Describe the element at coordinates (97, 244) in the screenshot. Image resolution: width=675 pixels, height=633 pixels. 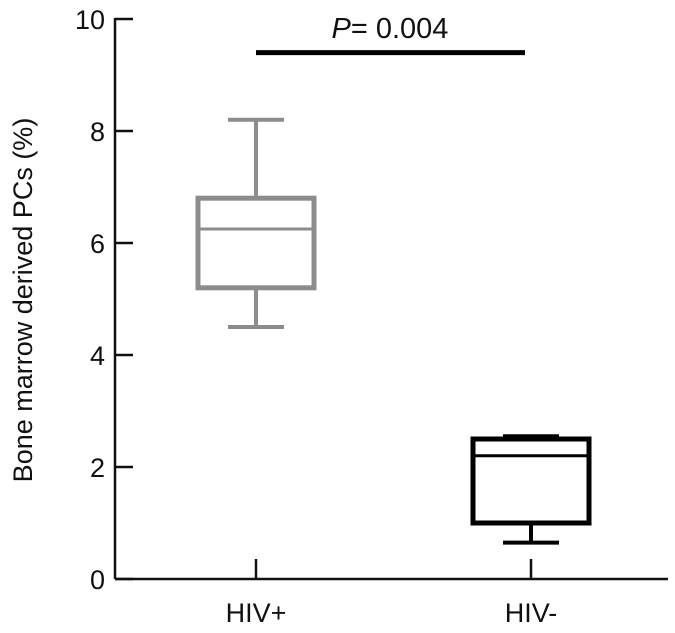
I see `y-tick-label: 6` at that location.